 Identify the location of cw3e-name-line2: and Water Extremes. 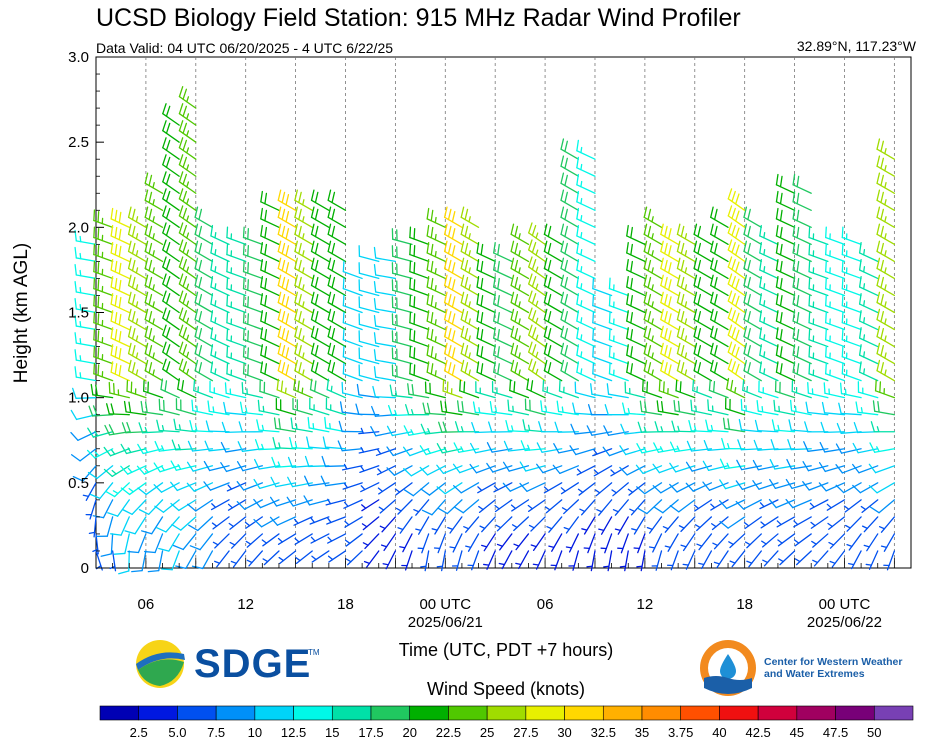
(814, 674).